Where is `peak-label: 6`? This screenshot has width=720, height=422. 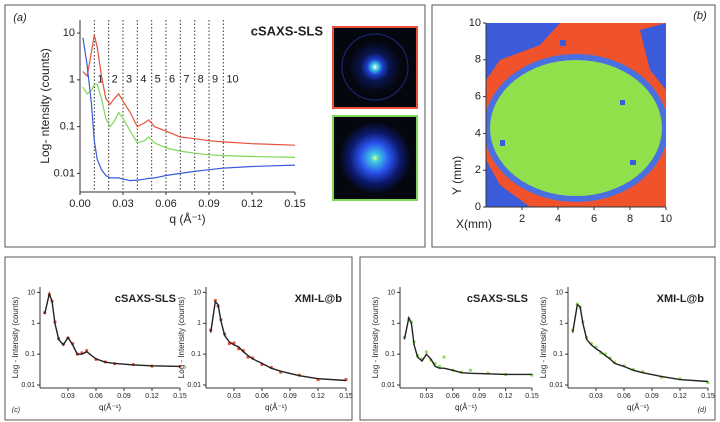
peak-label: 6 is located at coordinates (172, 80).